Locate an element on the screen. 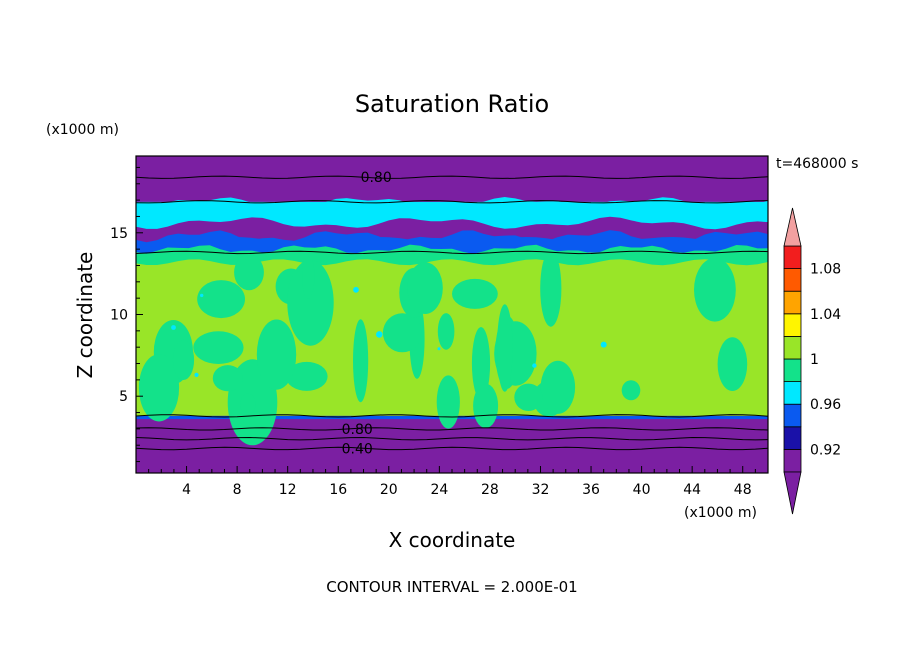 Image resolution: width=904 pixels, height=654 pixels. x-tick-label: 16 is located at coordinates (338, 490).